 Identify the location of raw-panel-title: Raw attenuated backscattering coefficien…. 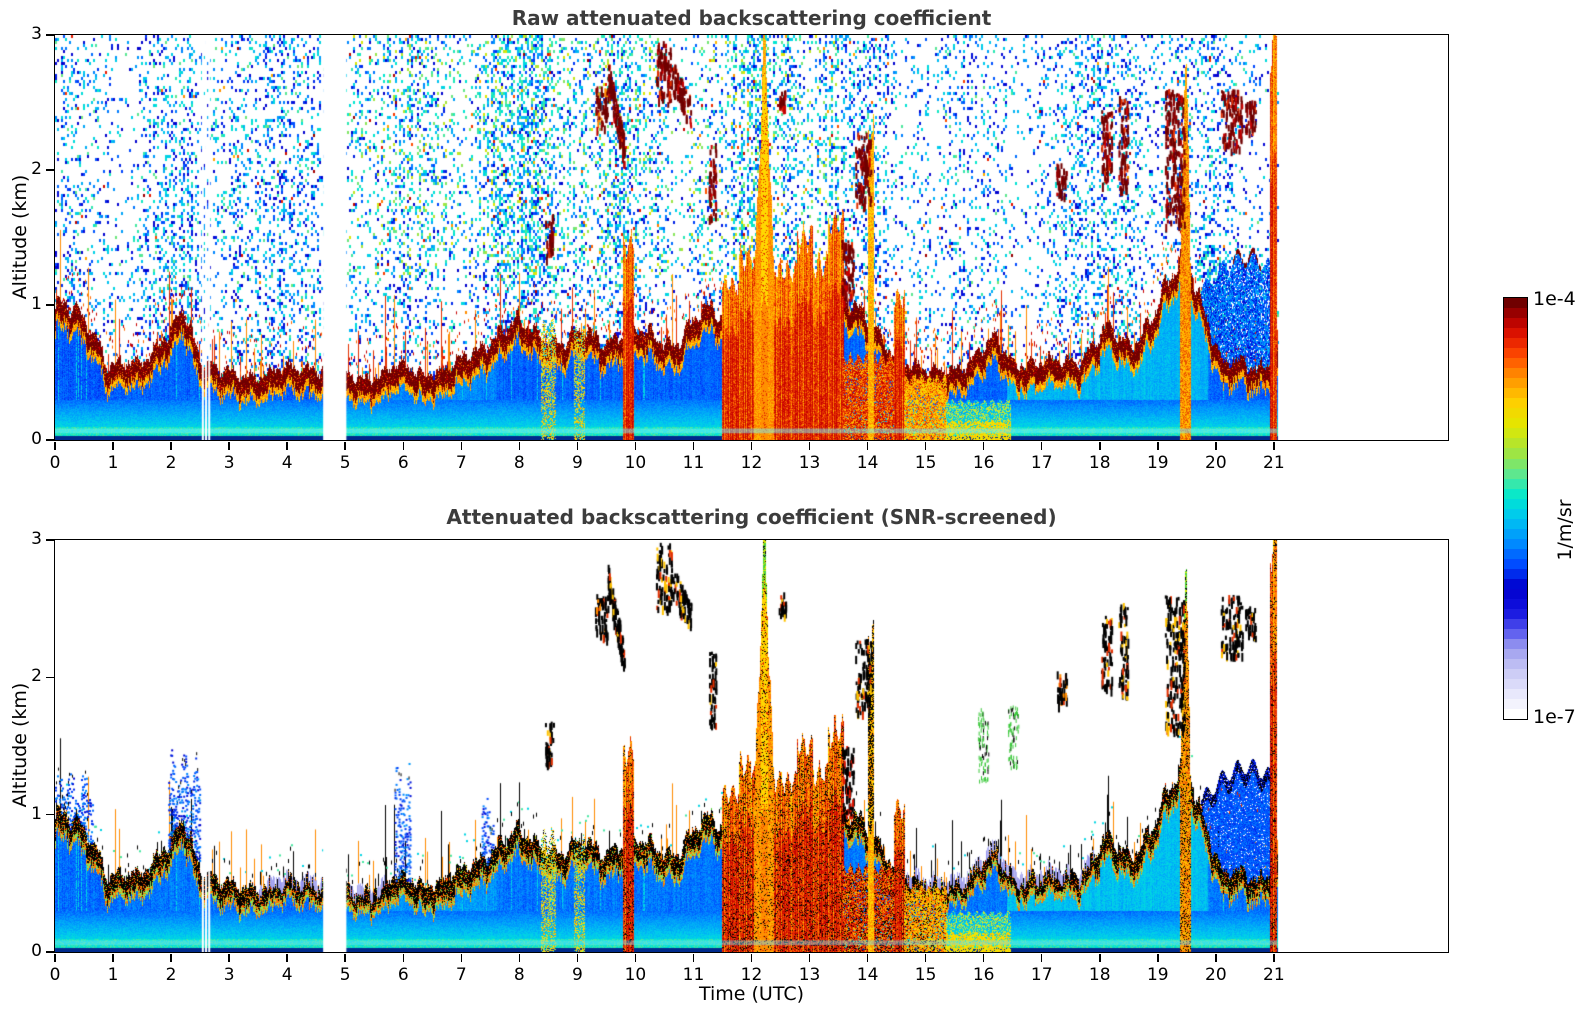
(751, 18).